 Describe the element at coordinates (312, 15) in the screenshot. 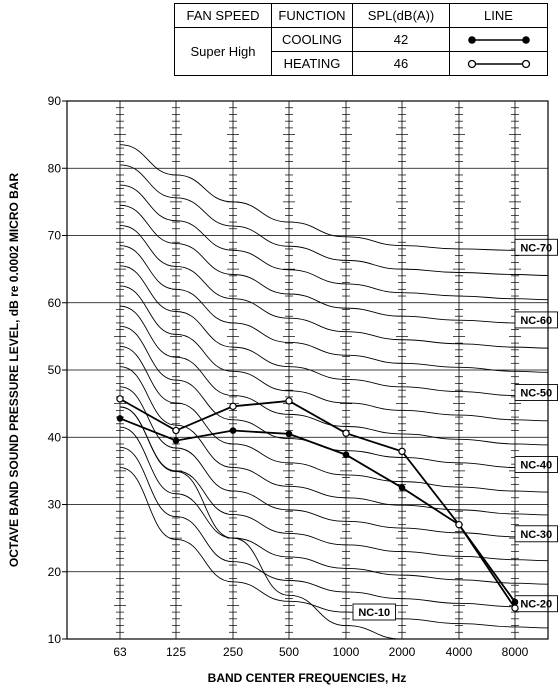

I see `header-function: FUNCTION` at that location.